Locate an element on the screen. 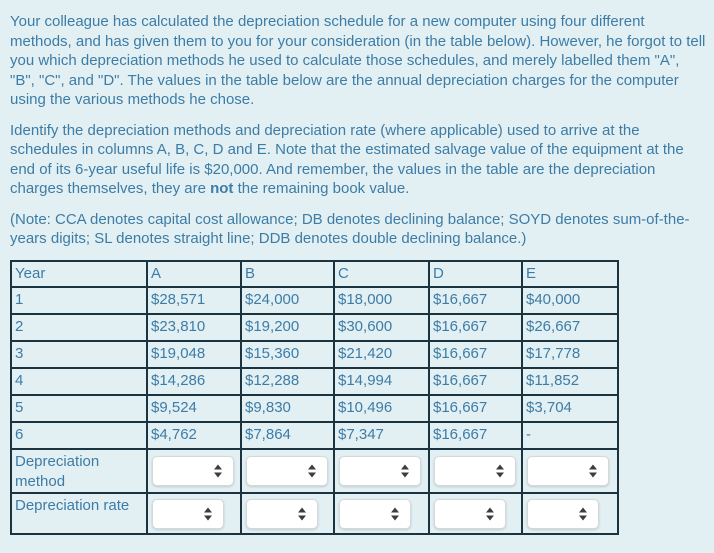 Image resolution: width=714 pixels, height=553 pixels. column-header-b: B is located at coordinates (287, 273).